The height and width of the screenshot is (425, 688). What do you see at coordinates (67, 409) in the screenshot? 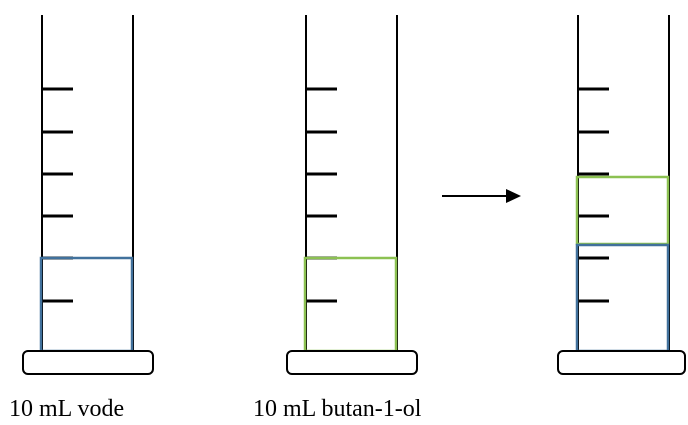
I see `caption-water: 10 mL vode` at bounding box center [67, 409].